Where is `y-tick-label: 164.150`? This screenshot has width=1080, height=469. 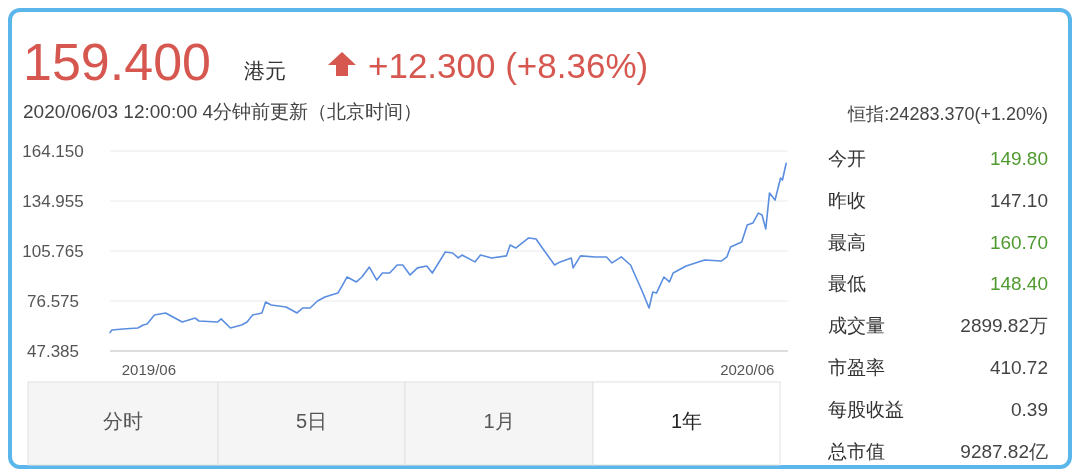 y-tick-label: 164.150 is located at coordinates (53, 151).